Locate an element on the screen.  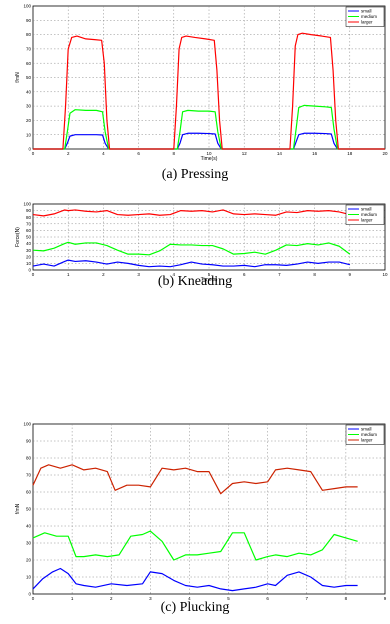
x-tick-label: 20 is located at coordinates (385, 153).